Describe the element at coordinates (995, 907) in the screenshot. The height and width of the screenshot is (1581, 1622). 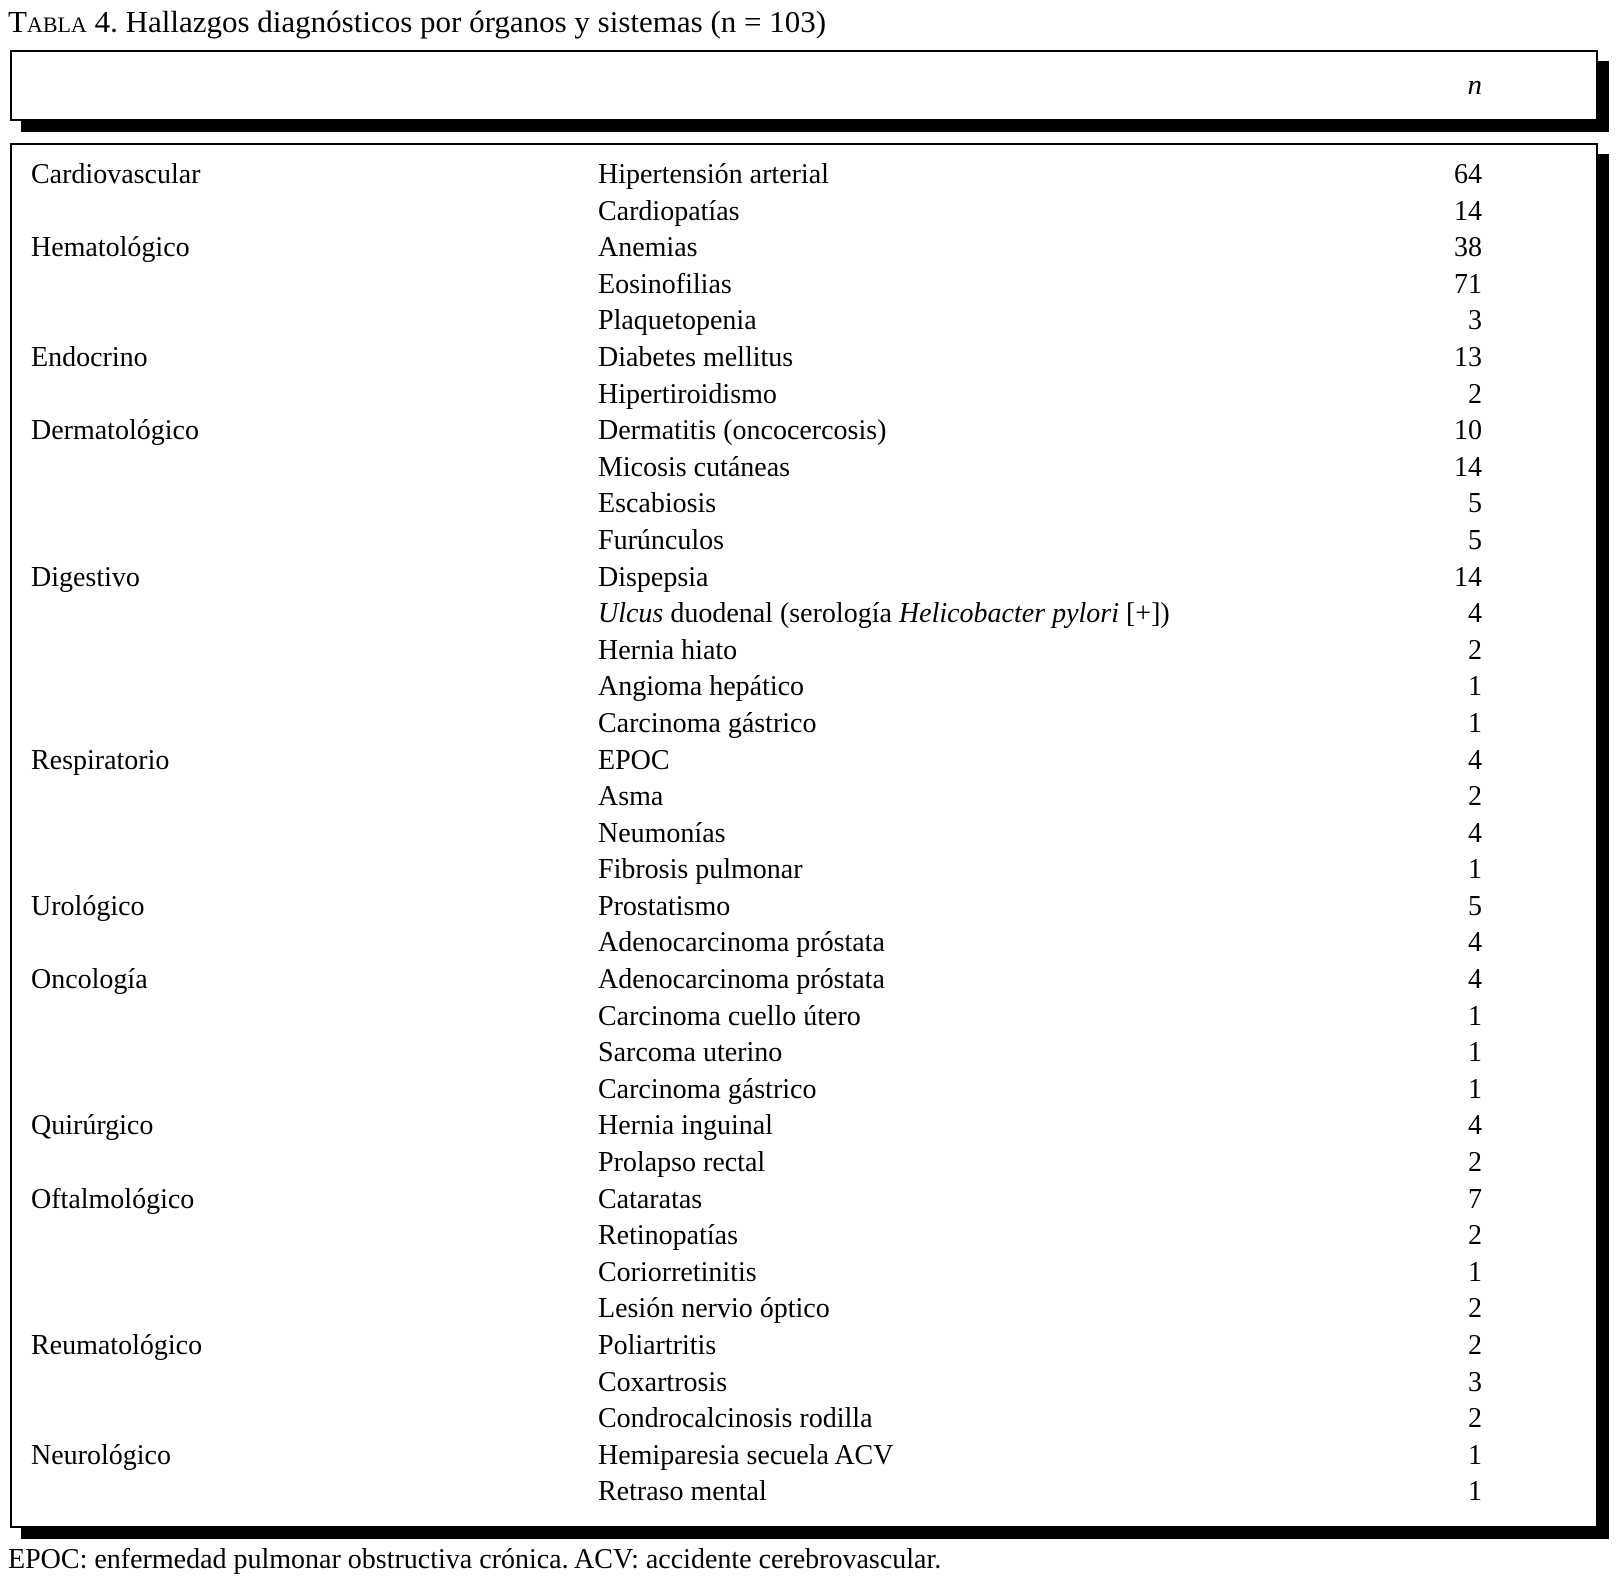
I see `diagnosis-cell: Prostatismo` at that location.